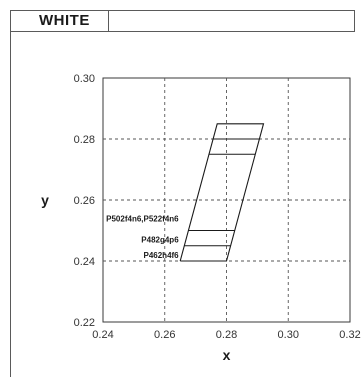 The image size is (361, 377). Describe the element at coordinates (84, 79) in the screenshot. I see `y-tick-label: 0.30` at that location.